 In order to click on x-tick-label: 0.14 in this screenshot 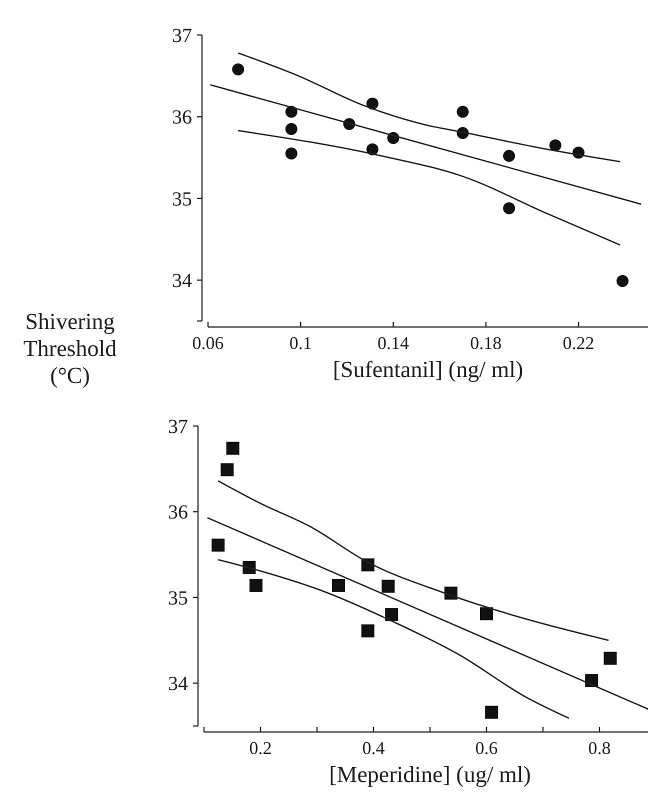, I will do `click(394, 343)`.